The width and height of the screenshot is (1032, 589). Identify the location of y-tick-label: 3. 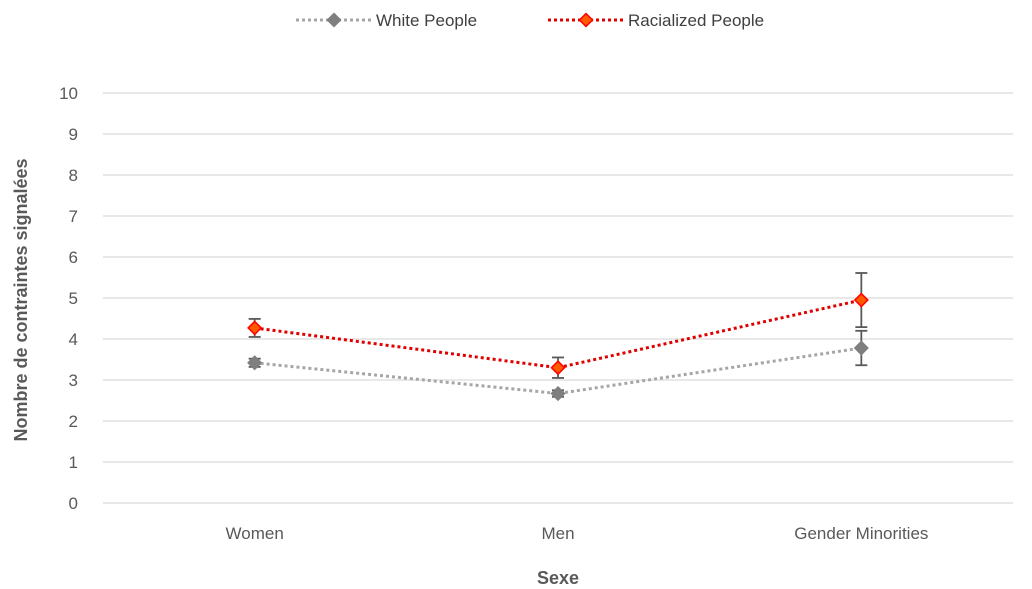
(73, 380).